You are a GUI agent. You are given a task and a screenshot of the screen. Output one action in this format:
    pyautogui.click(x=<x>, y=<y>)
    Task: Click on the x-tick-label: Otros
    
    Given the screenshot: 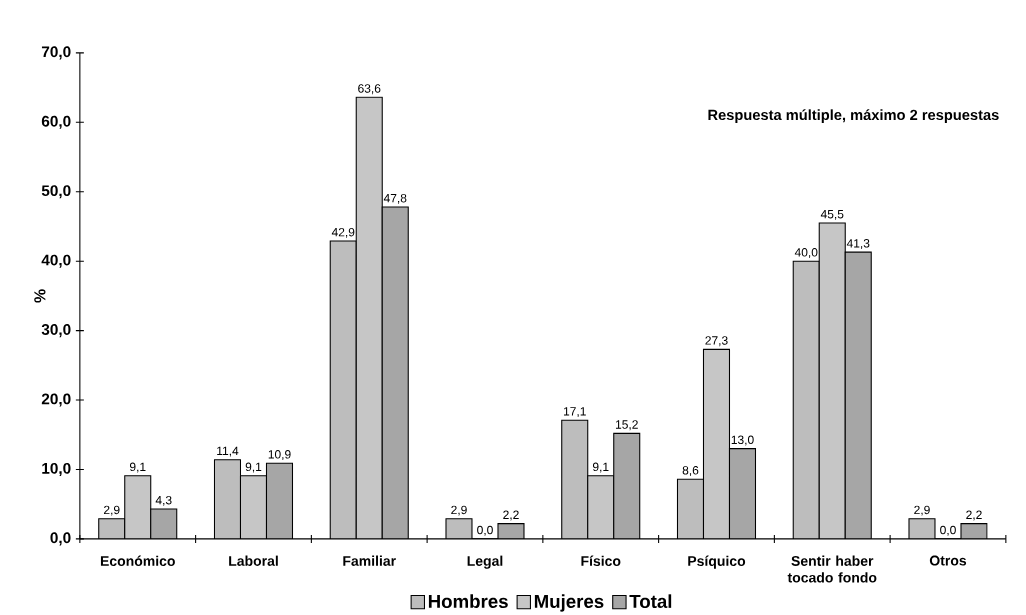 What is the action you would take?
    pyautogui.click(x=948, y=560)
    